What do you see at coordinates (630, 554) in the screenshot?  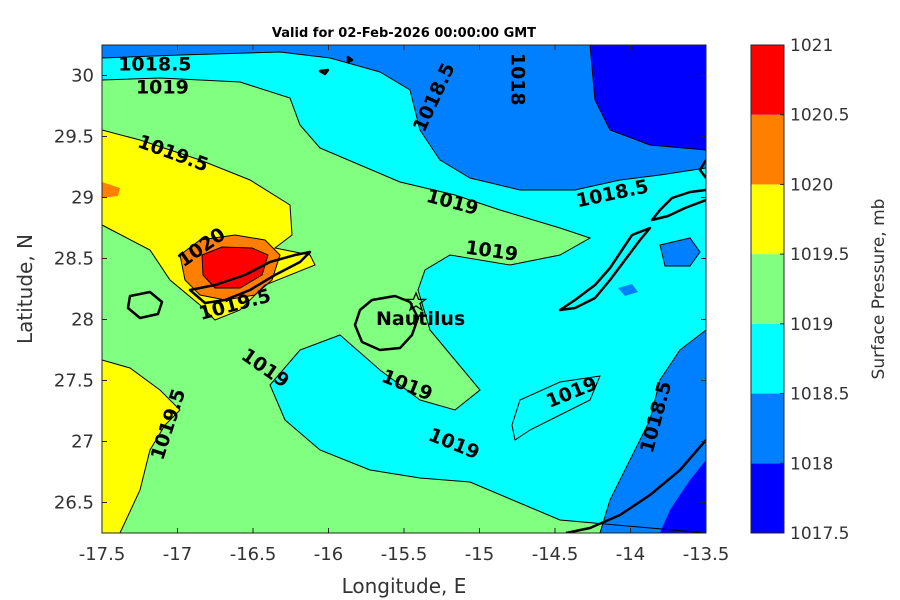 I see `x-tick-label: -14` at bounding box center [630, 554].